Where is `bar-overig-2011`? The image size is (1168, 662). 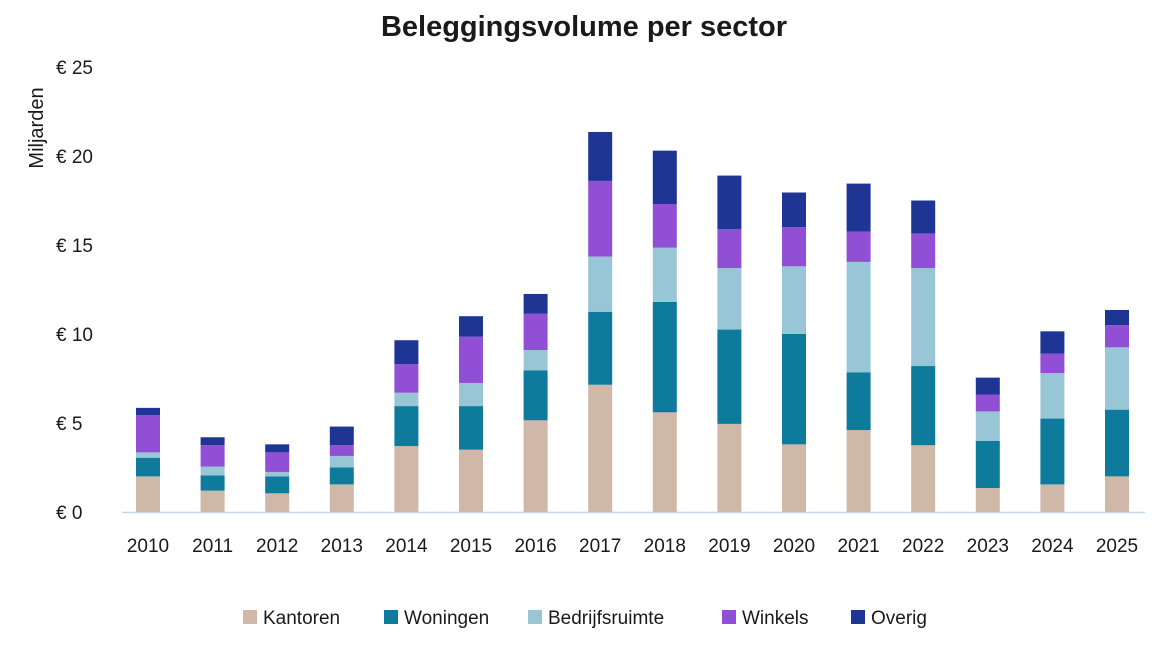
bar-overig-2011 is located at coordinates (212, 441).